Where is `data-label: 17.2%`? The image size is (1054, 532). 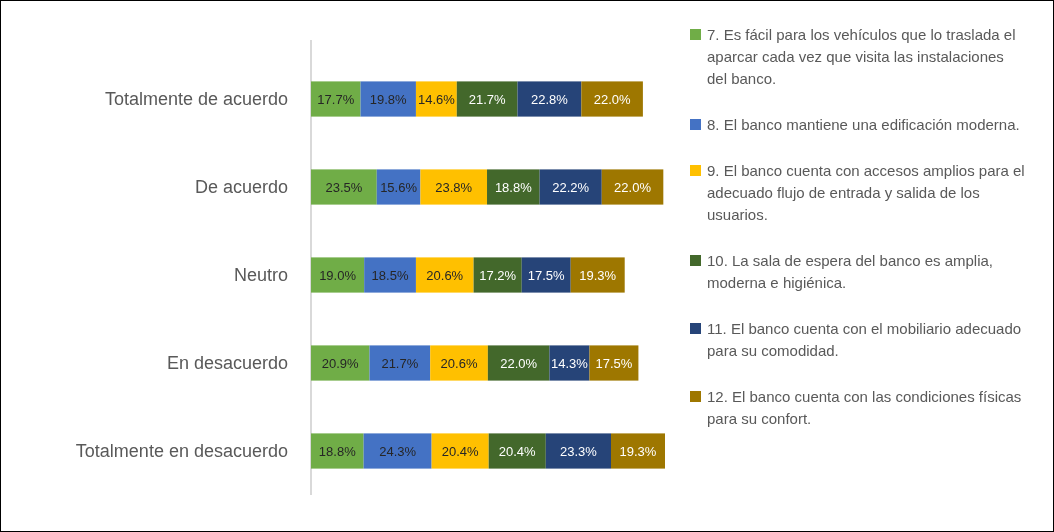
data-label: 17.2% is located at coordinates (498, 275).